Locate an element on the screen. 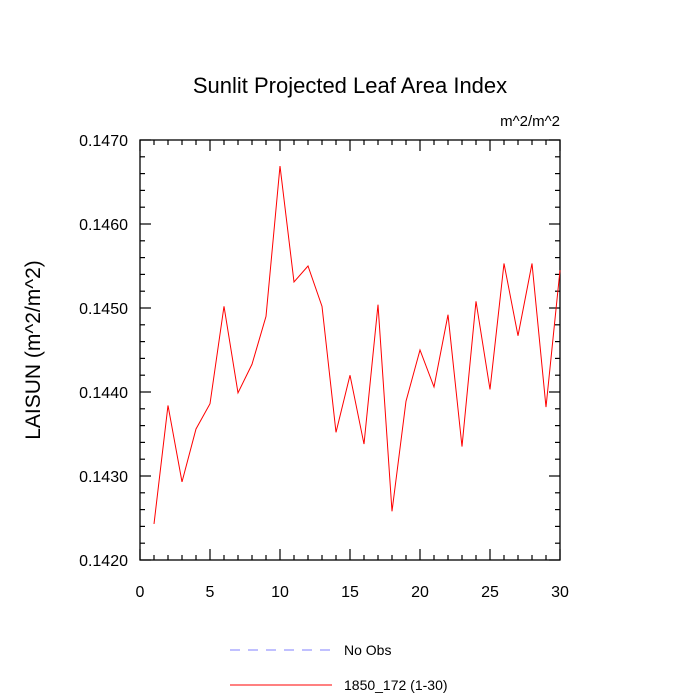 Image resolution: width=700 pixels, height=700 pixels. y-axis-label: LAISUN (m^2/m^2) is located at coordinates (33, 350).